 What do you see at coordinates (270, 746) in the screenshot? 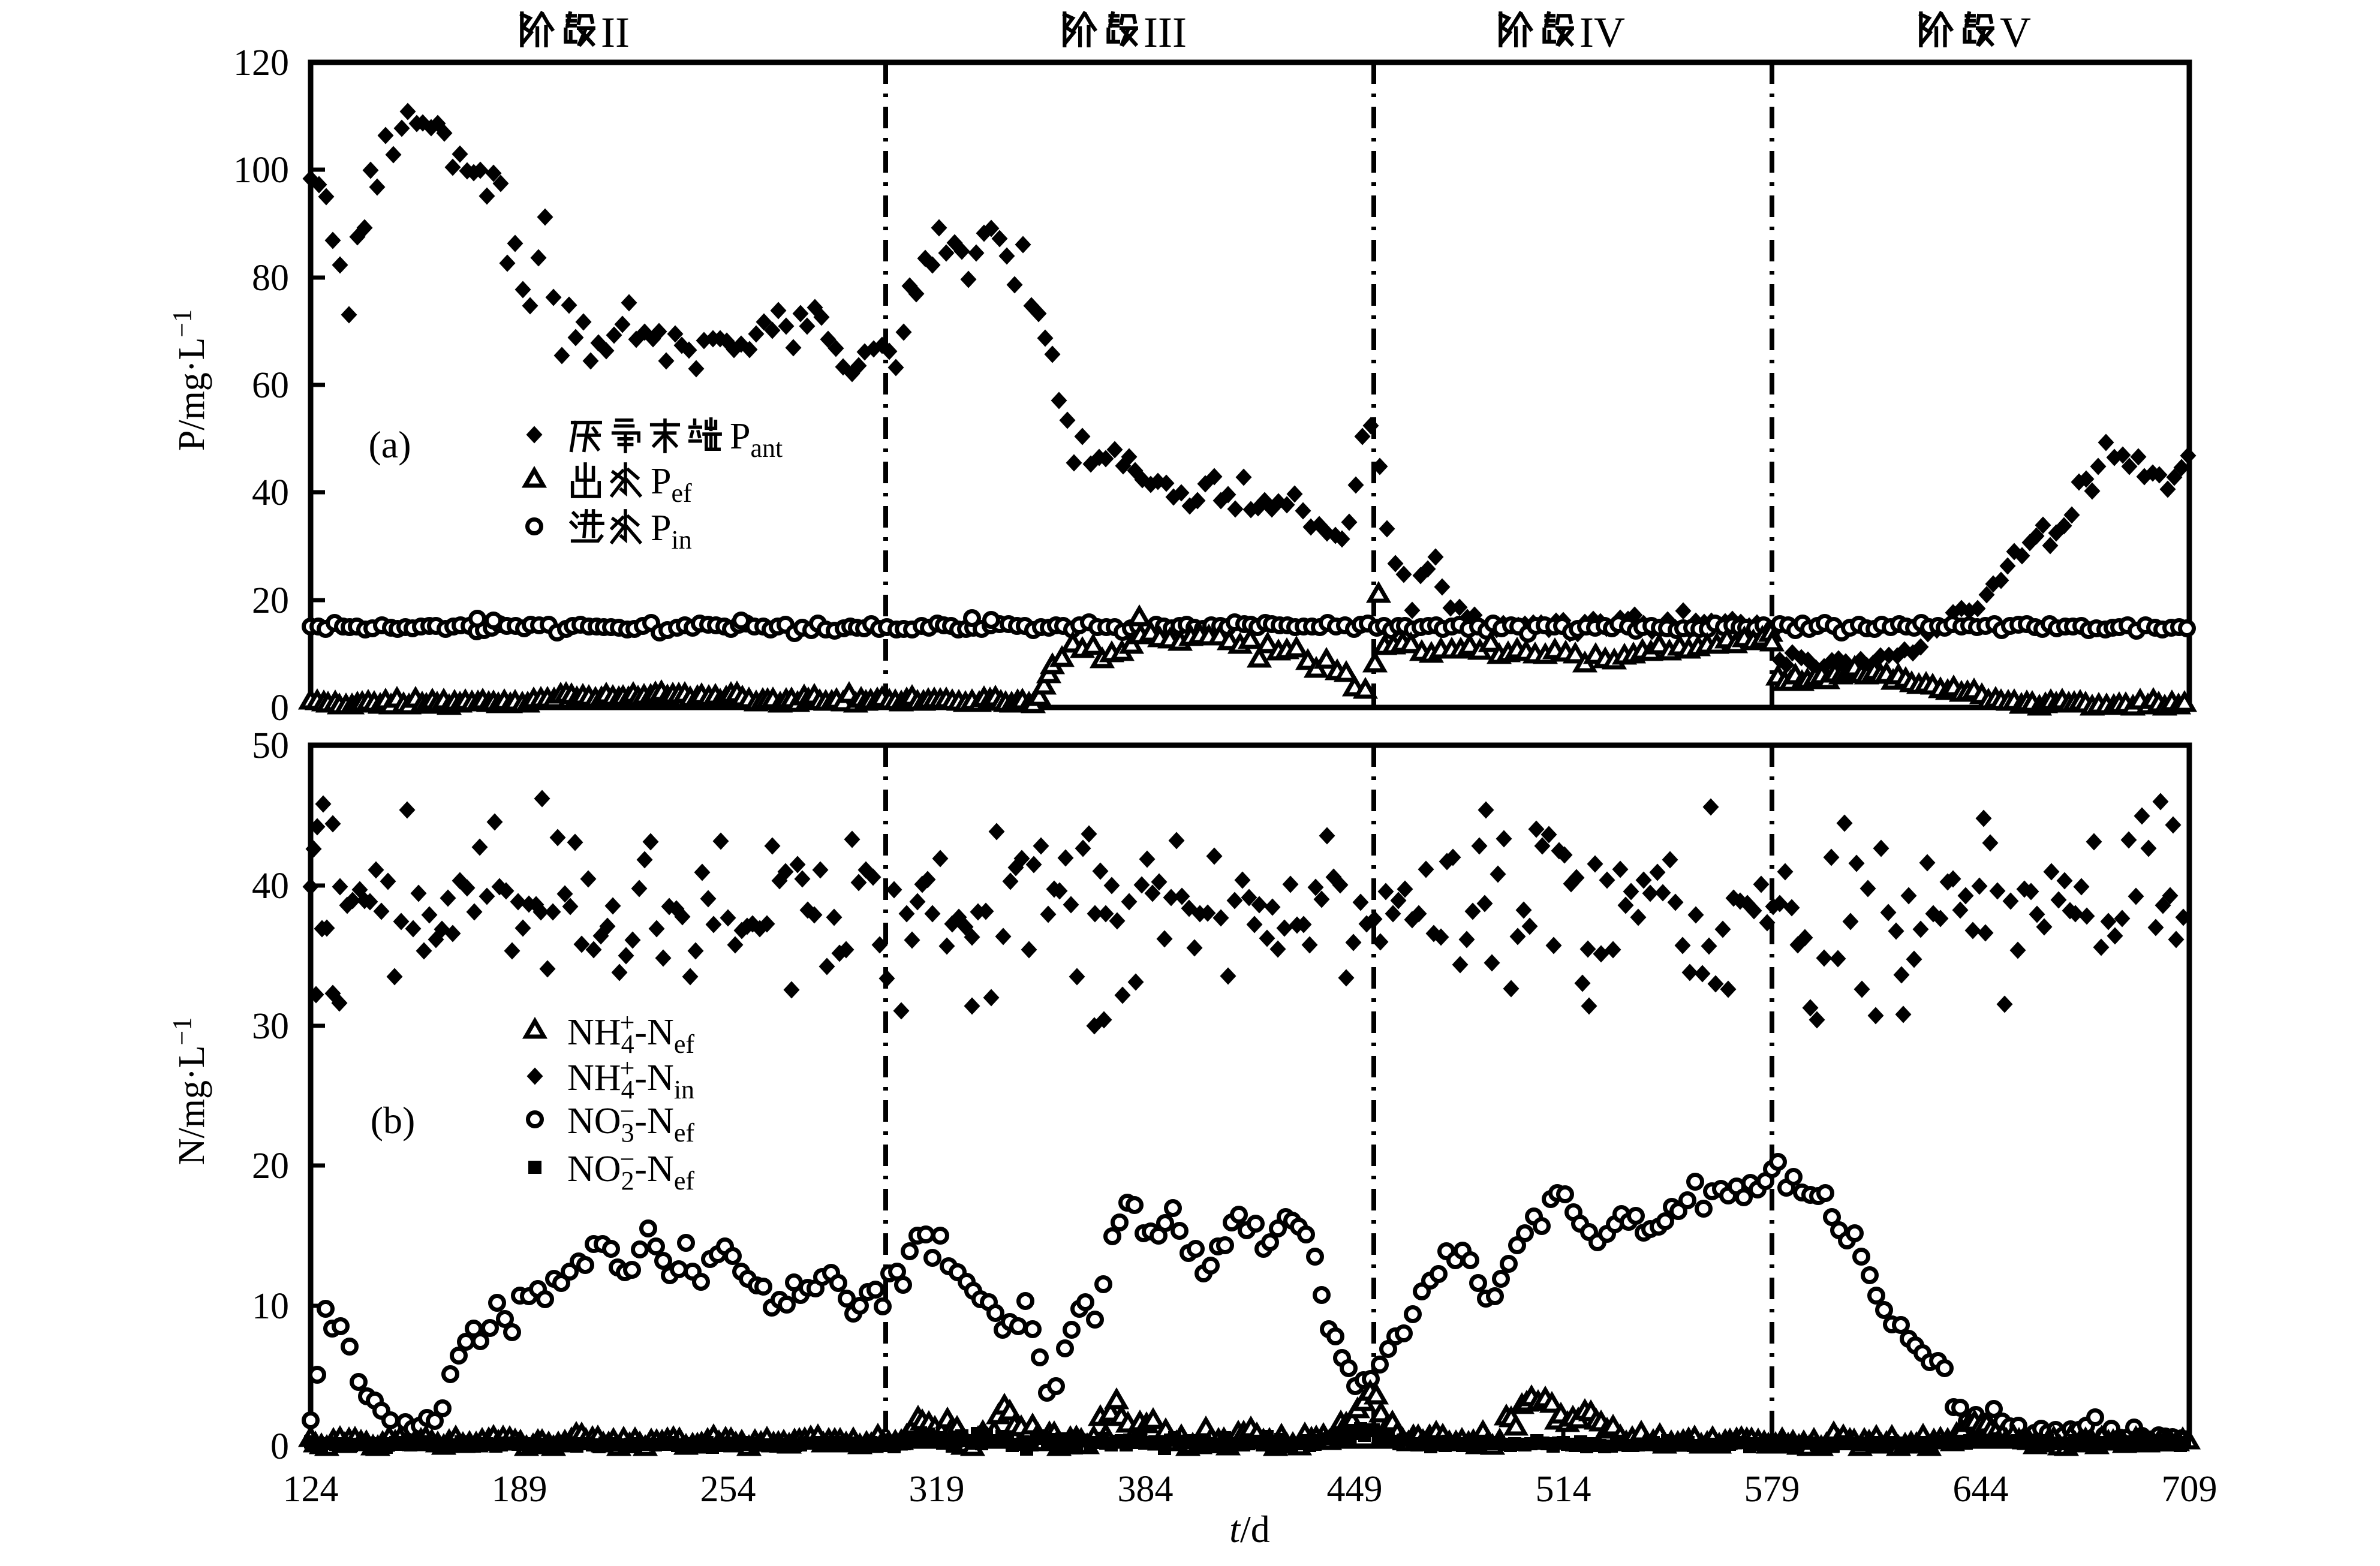
I see `svg-text: 50` at bounding box center [270, 746].